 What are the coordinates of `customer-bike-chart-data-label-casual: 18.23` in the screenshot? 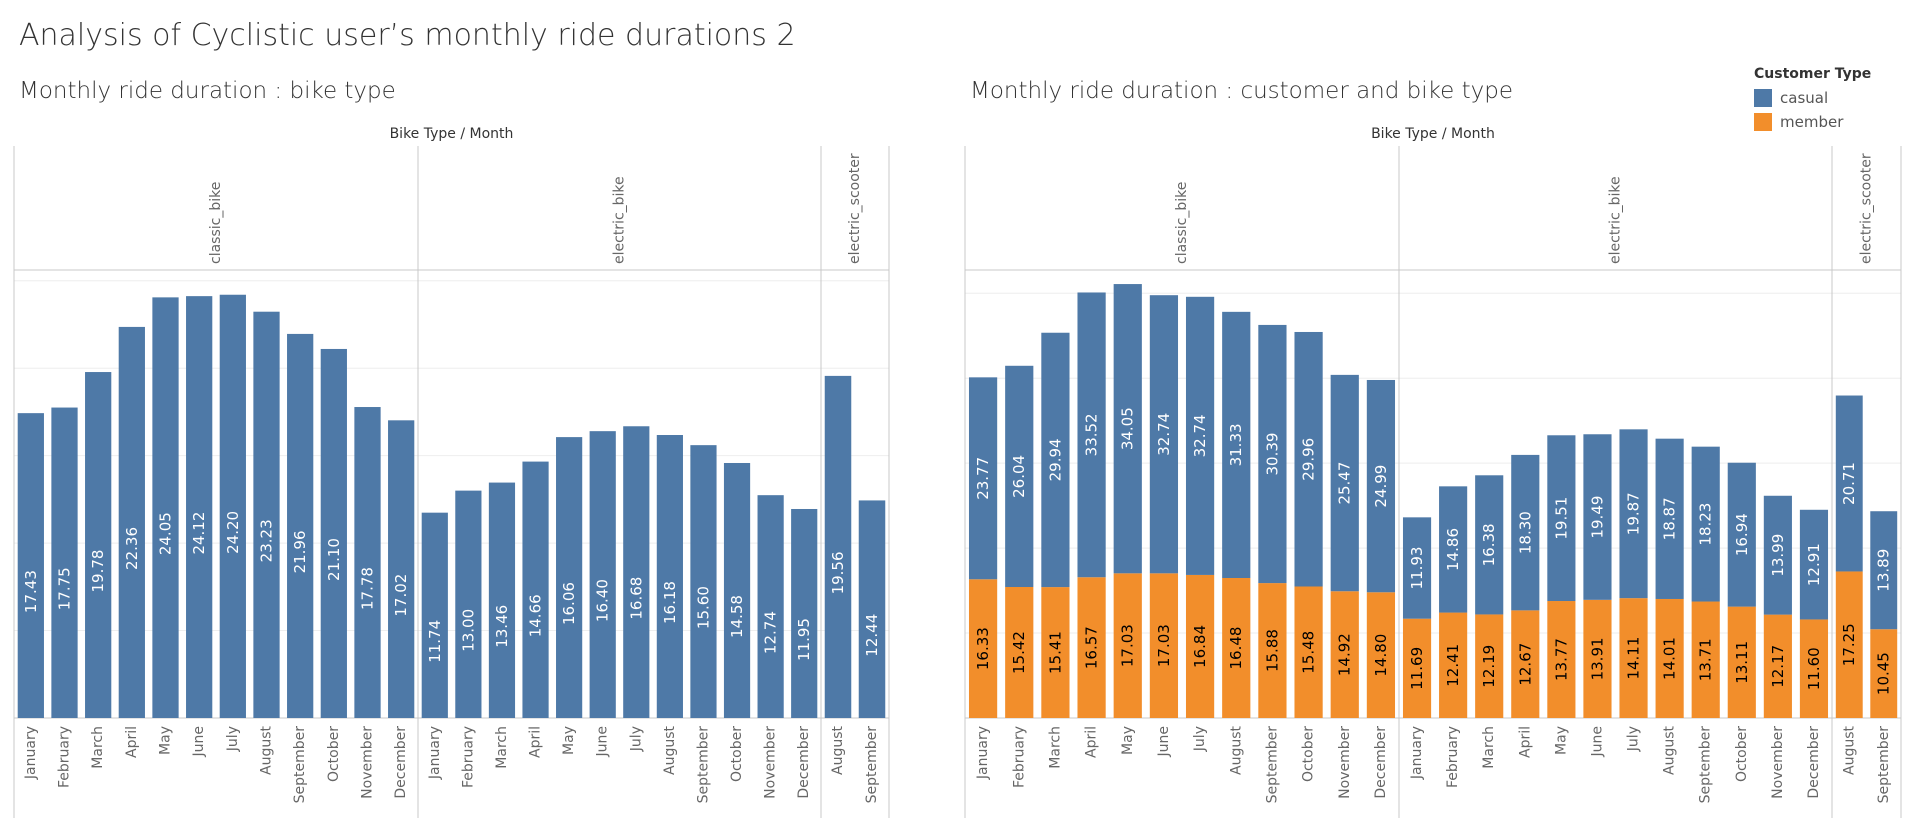 It's located at (1706, 524).